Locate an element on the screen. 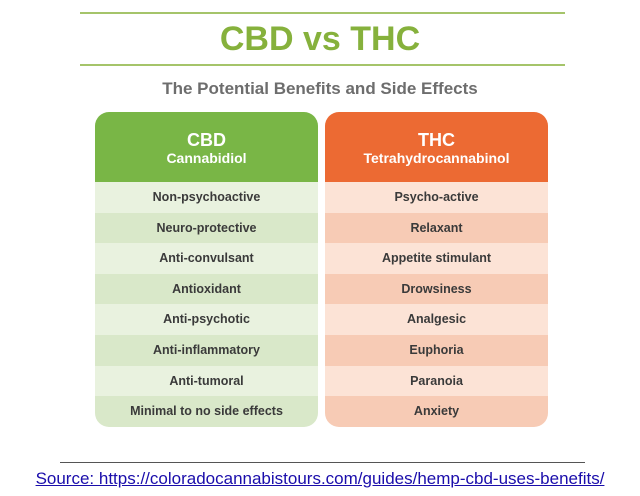 This screenshot has width=640, height=496. item: Antioxidant is located at coordinates (206, 289).